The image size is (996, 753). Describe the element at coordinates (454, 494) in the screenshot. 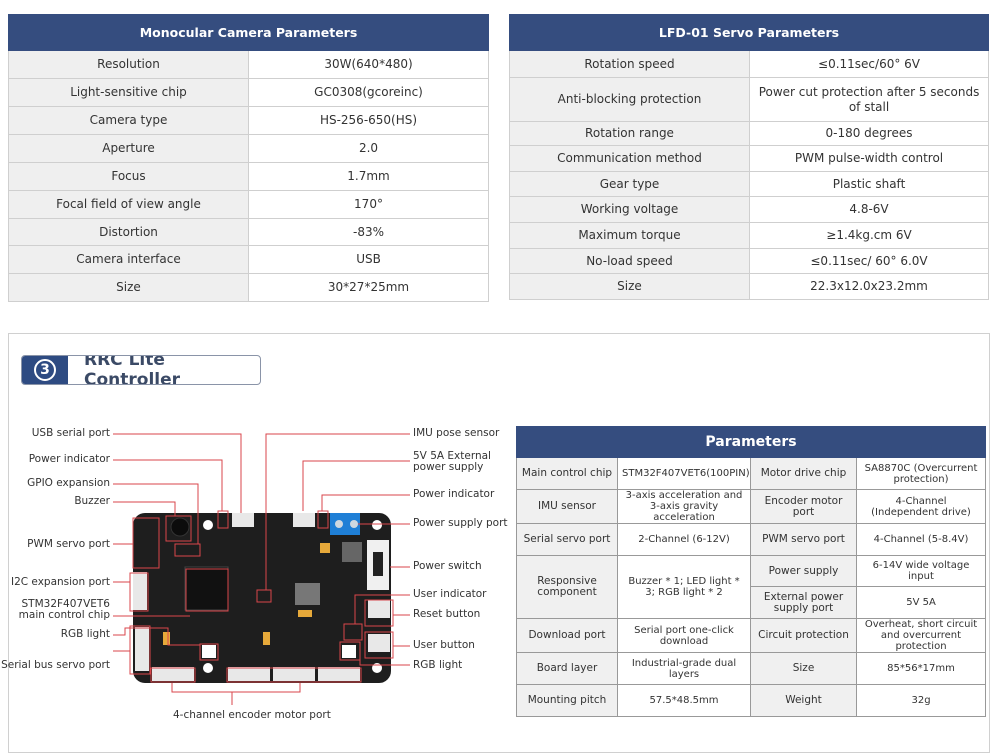

I see `label-power-indicator-right: Power indicator` at that location.